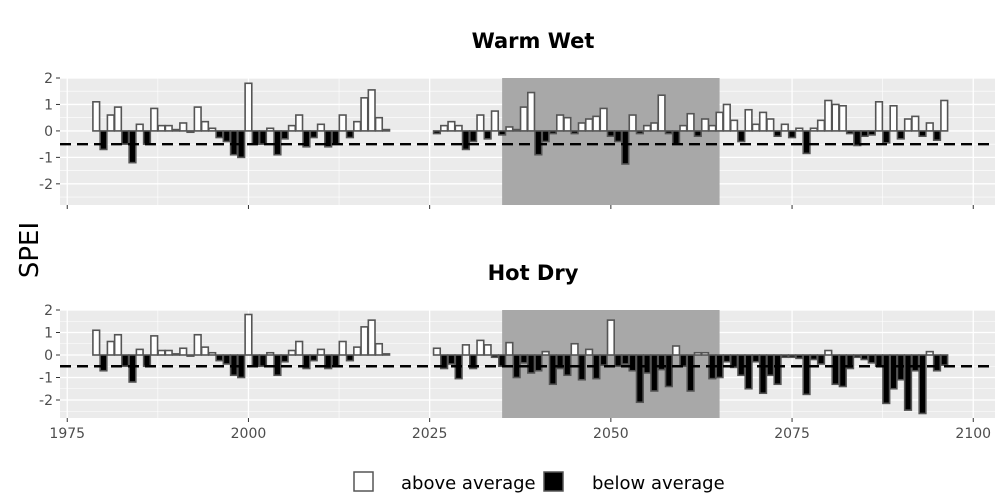  What do you see at coordinates (48, 105) in the screenshot?
I see `y-tick-label: 1` at bounding box center [48, 105].